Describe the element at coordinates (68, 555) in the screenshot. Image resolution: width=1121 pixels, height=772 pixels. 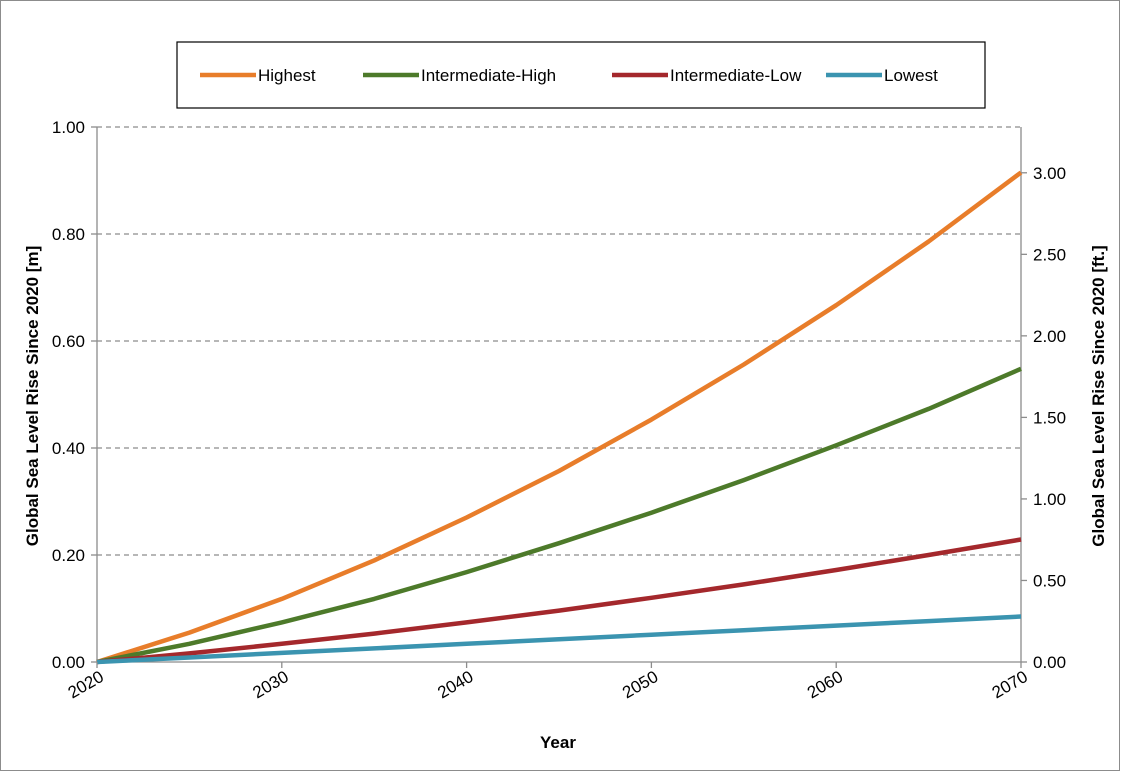
I see `y-tick-label: 0.20` at that location.